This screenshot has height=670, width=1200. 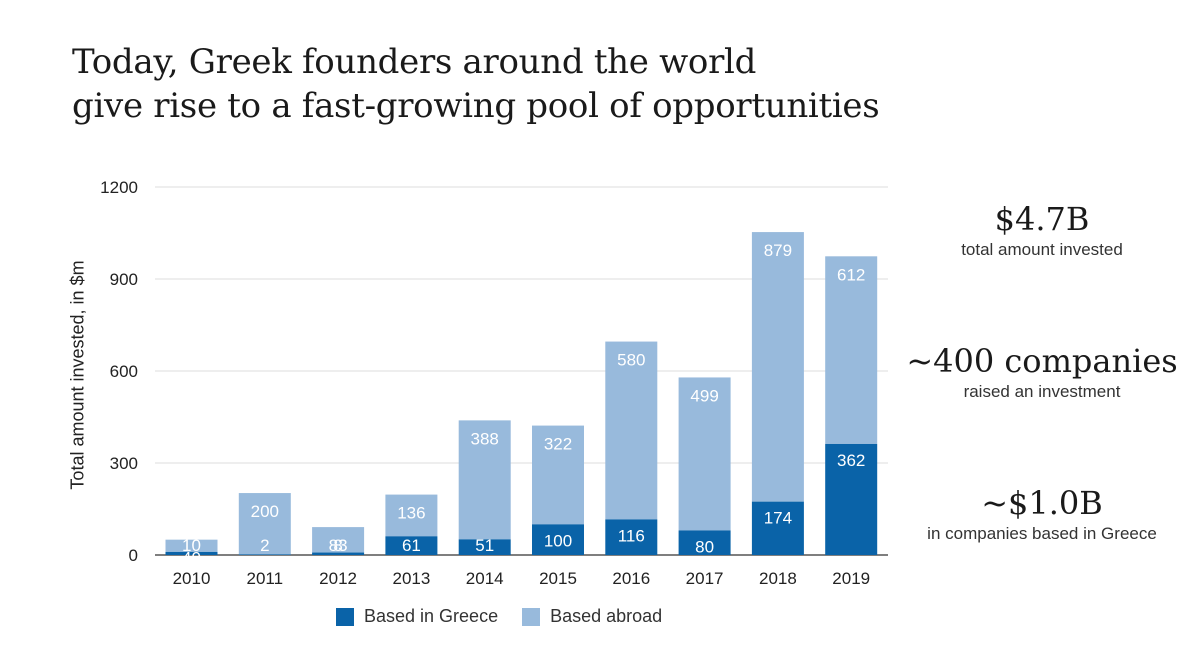 I want to click on data-label-greece: 116, so click(x=631, y=535).